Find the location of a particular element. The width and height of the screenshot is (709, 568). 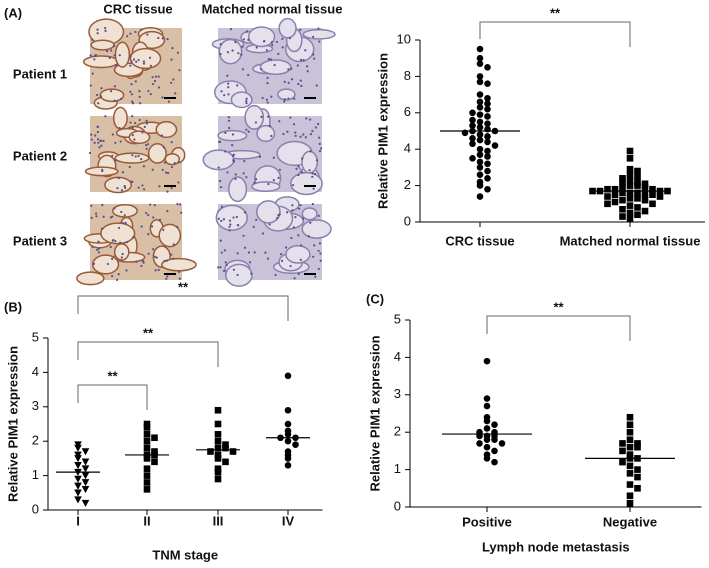

significance-label: ** is located at coordinates (148, 332).